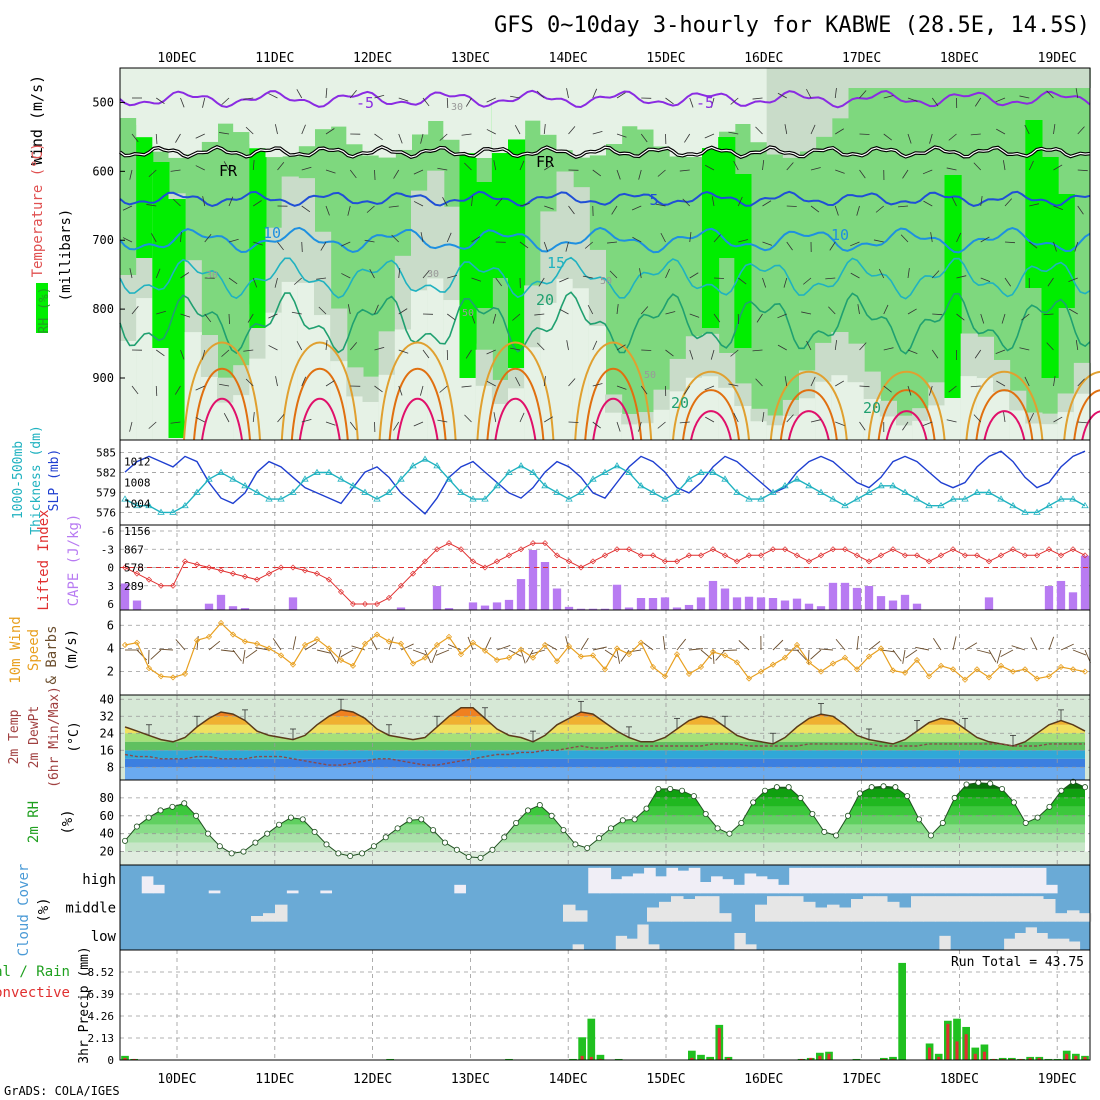 Image resolution: width=1100 pixels, height=1100 pixels. Describe the element at coordinates (110, 767) in the screenshot. I see `temp-tick: 8` at that location.